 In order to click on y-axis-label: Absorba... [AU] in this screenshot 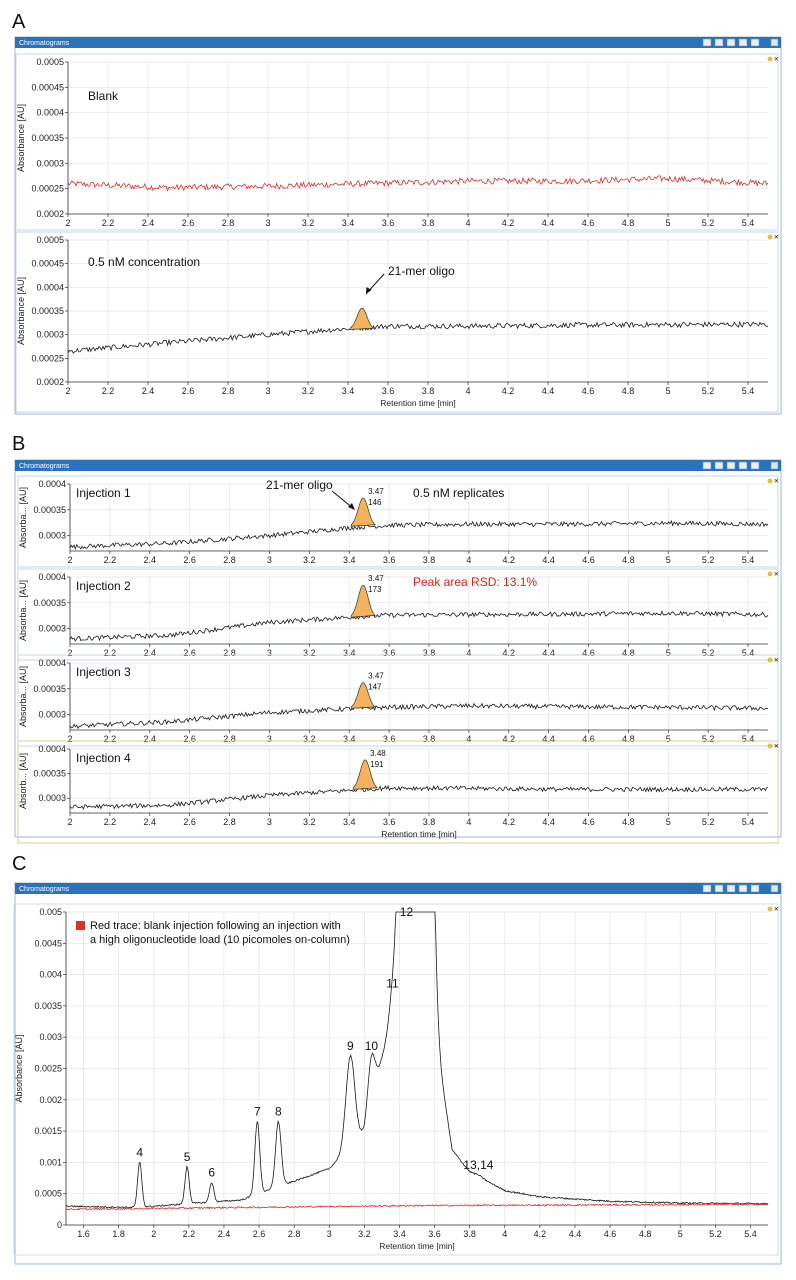, I will do `click(23, 610)`.